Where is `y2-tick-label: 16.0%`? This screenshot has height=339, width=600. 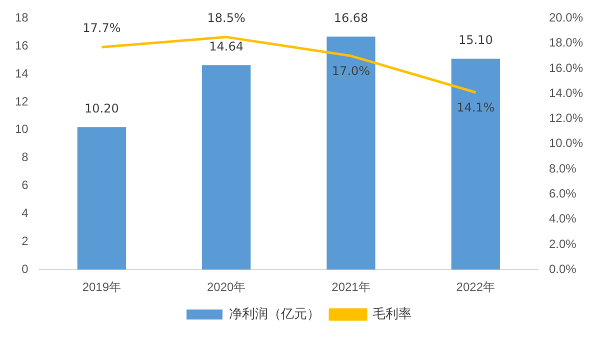
y2-tick-label: 16.0% is located at coordinates (566, 67).